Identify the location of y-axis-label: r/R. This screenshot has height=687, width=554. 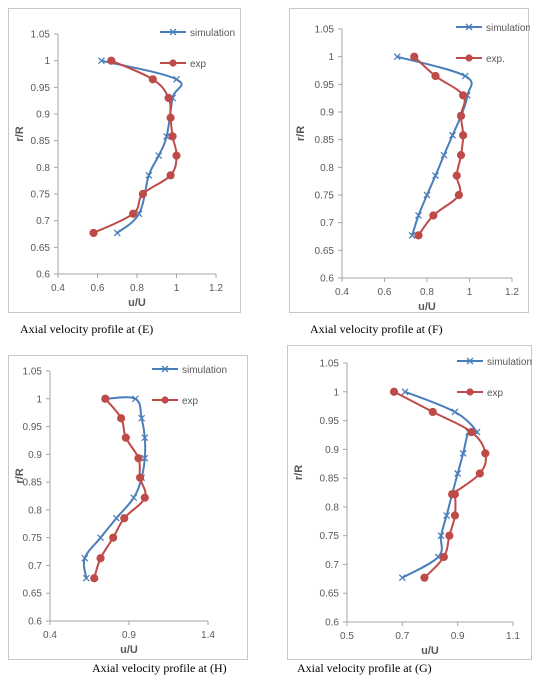
(301, 133).